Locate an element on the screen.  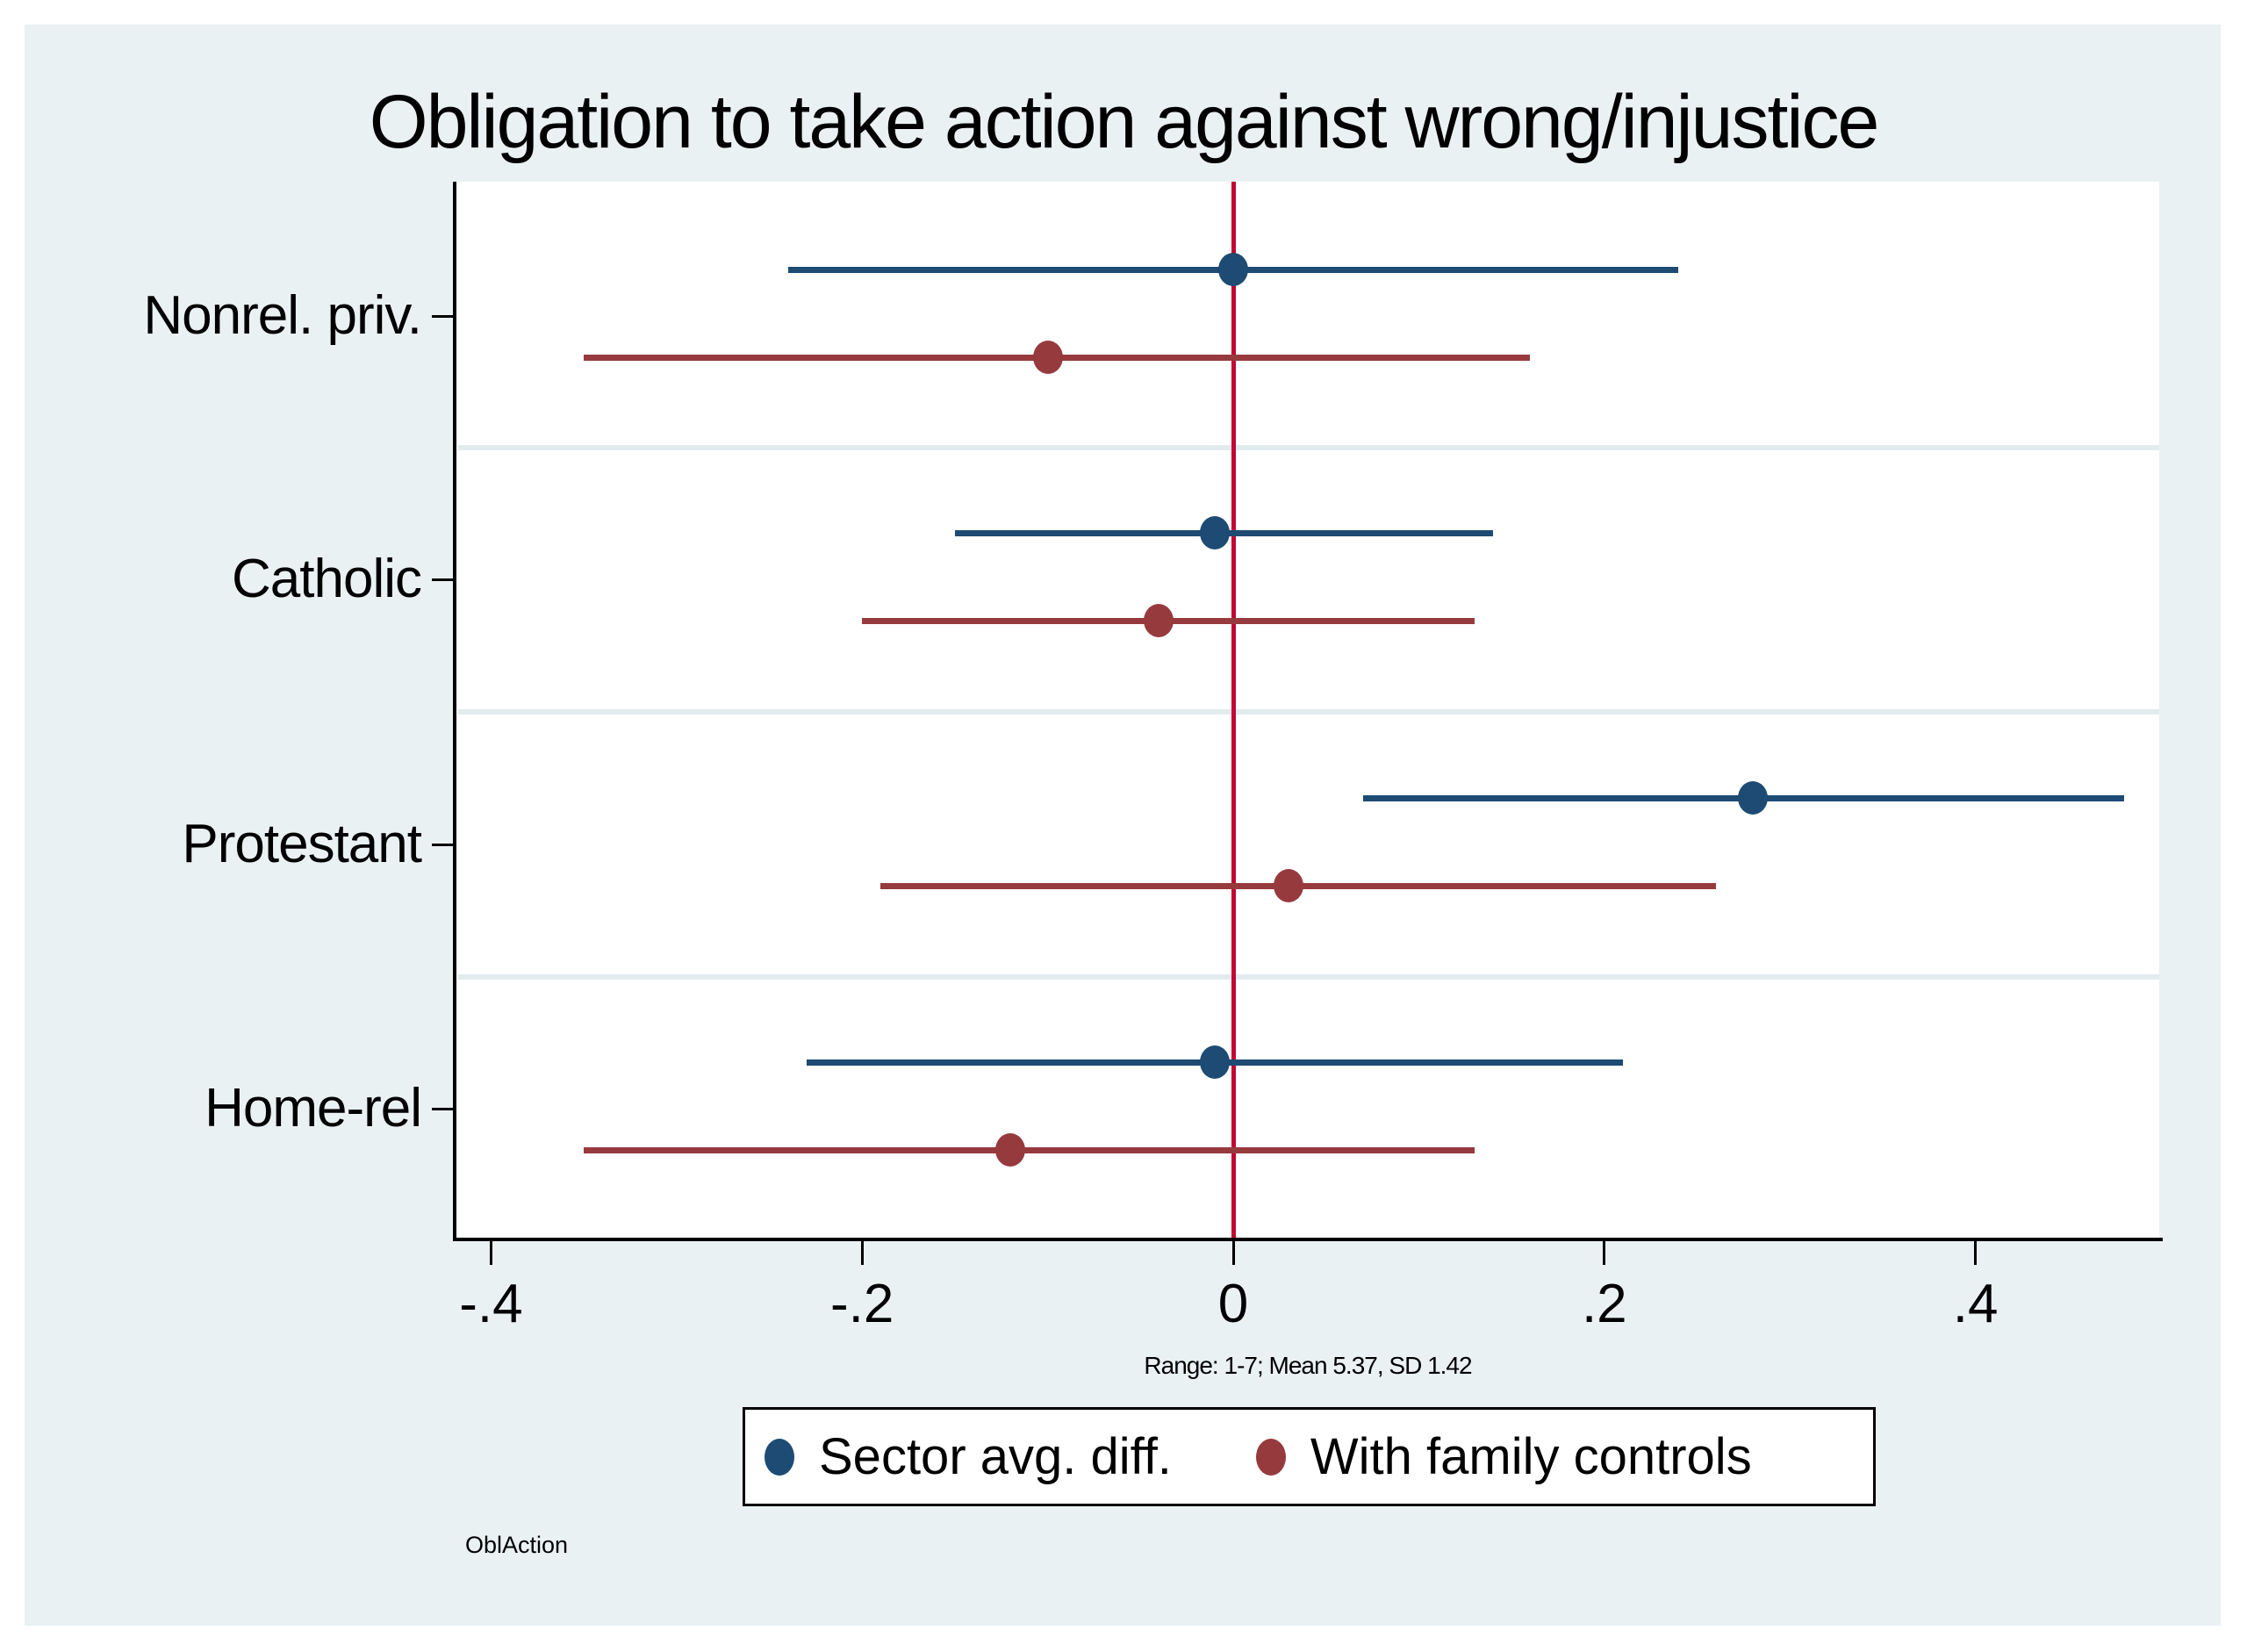
legend: Sector avg. diff. With family controls is located at coordinates (1309, 1456).